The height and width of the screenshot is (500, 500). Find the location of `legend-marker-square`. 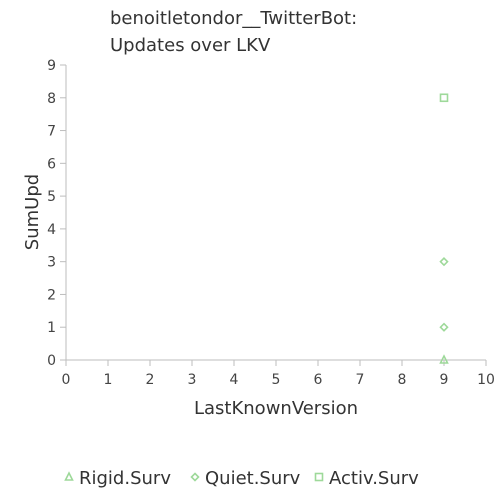

legend-marker-square is located at coordinates (319, 477).